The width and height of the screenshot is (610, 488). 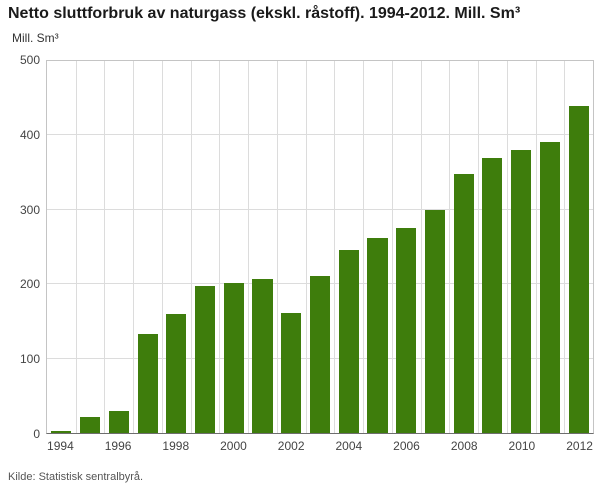 I want to click on x-axis-tick-labels: 1994 1996 1998 2000 2002 2004 2006 2008 2010 2012, so click(x=320, y=448).